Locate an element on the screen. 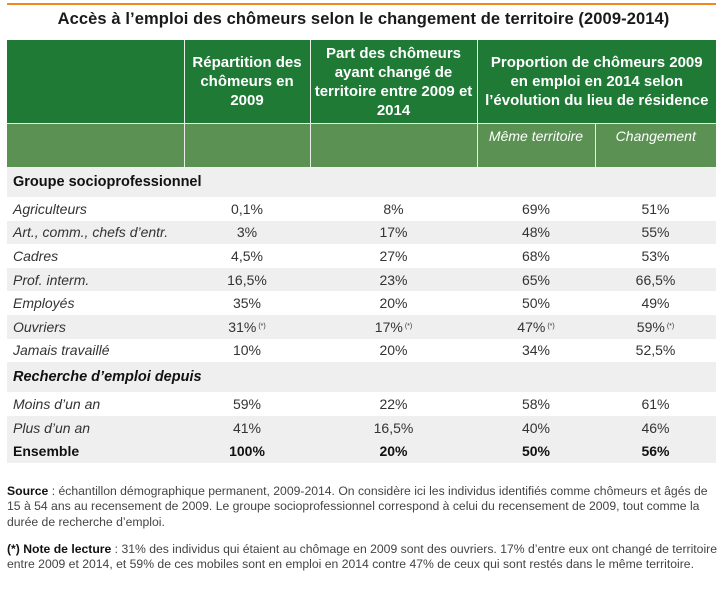  value-text: 31% is located at coordinates (242, 326).